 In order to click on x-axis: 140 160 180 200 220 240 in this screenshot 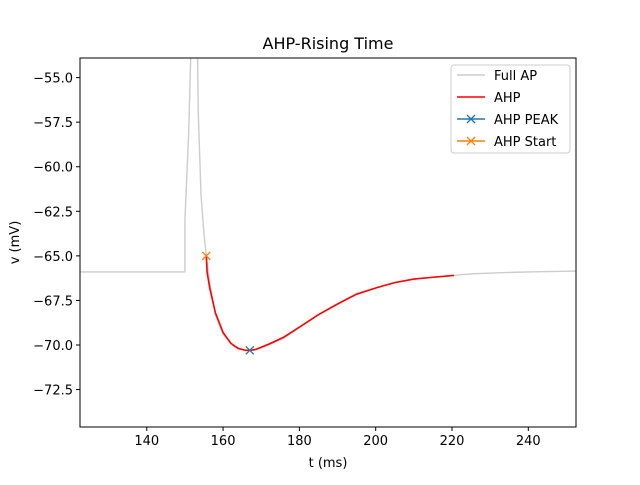, I will do `click(337, 438)`.